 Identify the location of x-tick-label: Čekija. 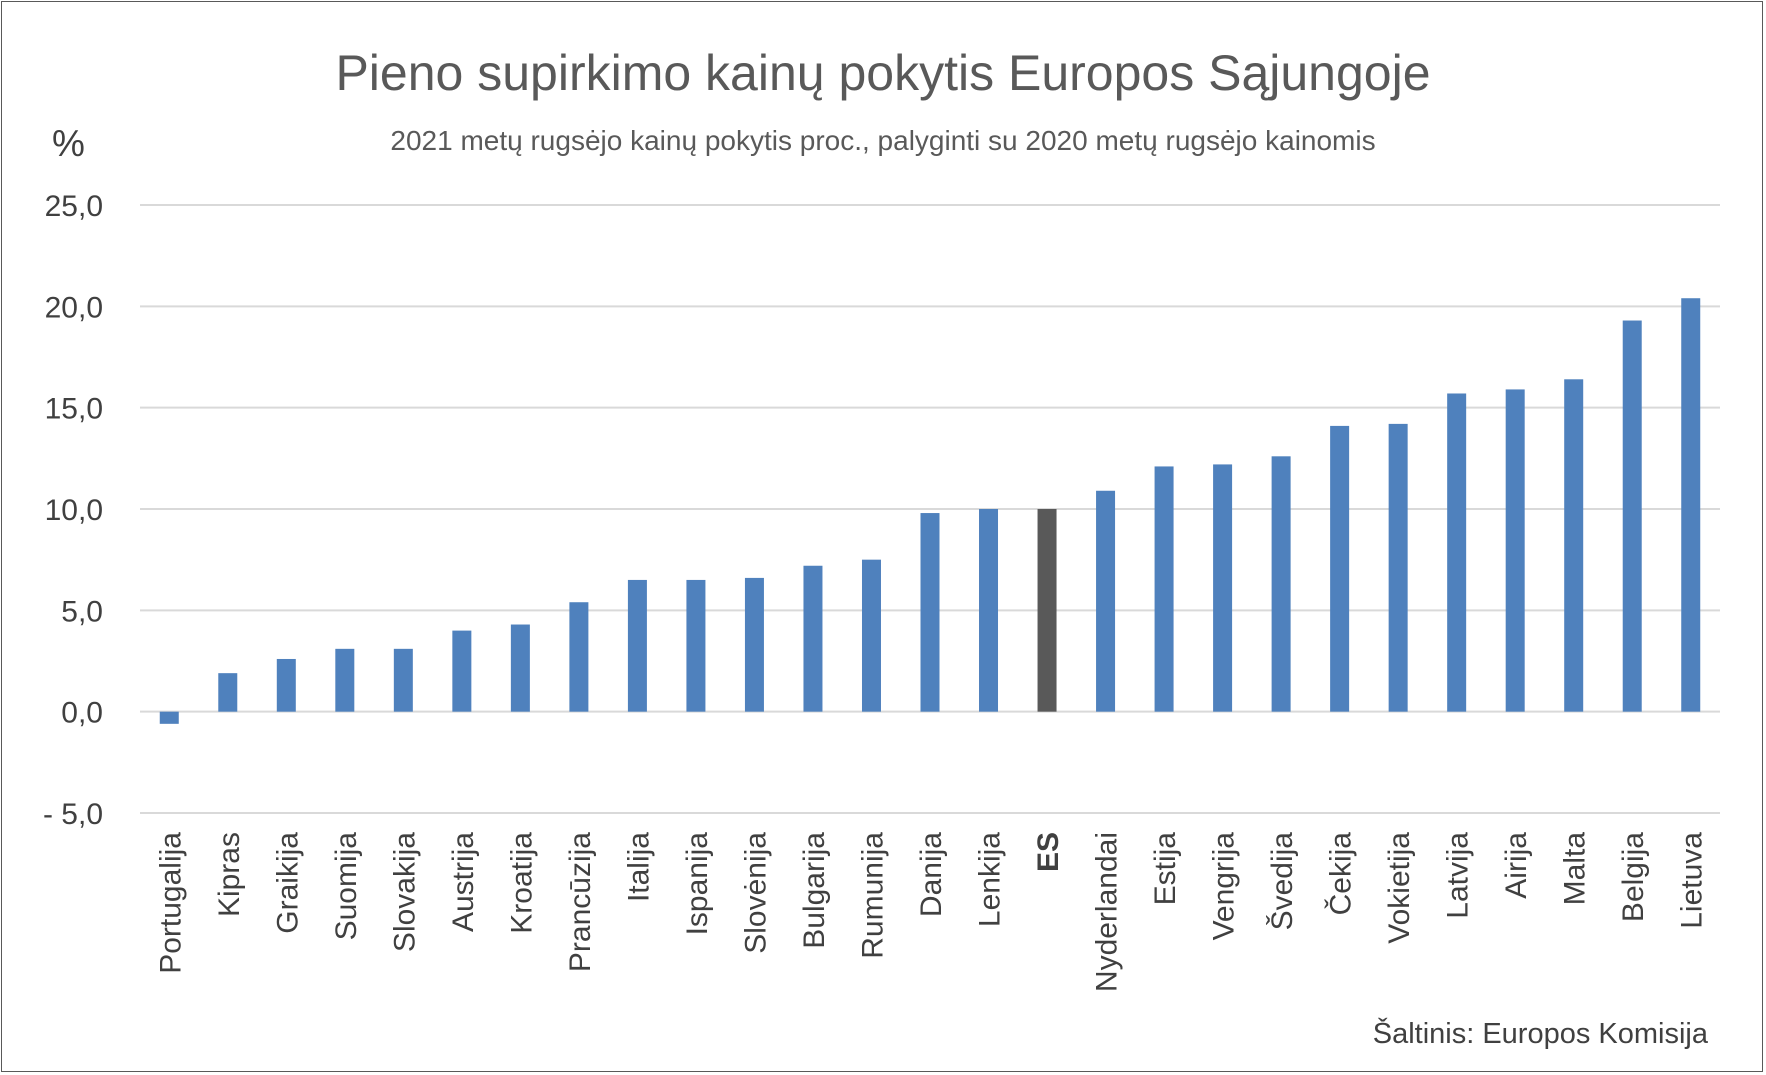
(1341, 874).